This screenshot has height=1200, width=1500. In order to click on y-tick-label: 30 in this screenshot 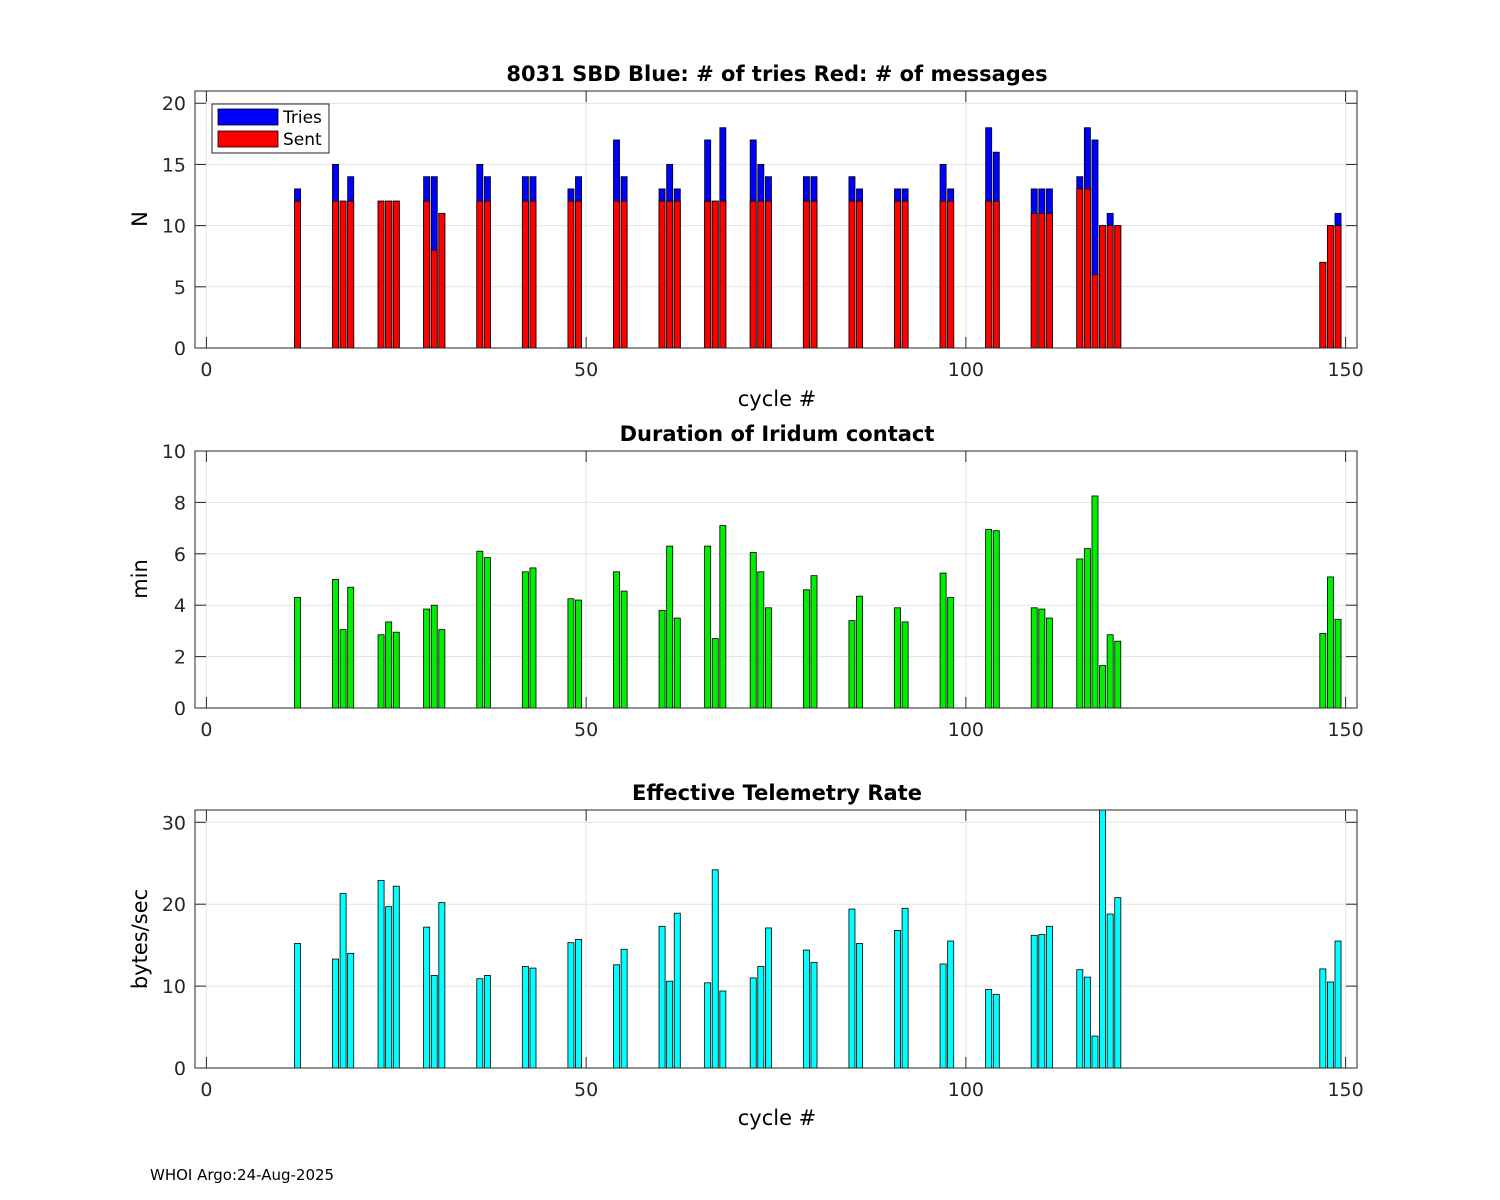, I will do `click(174, 823)`.